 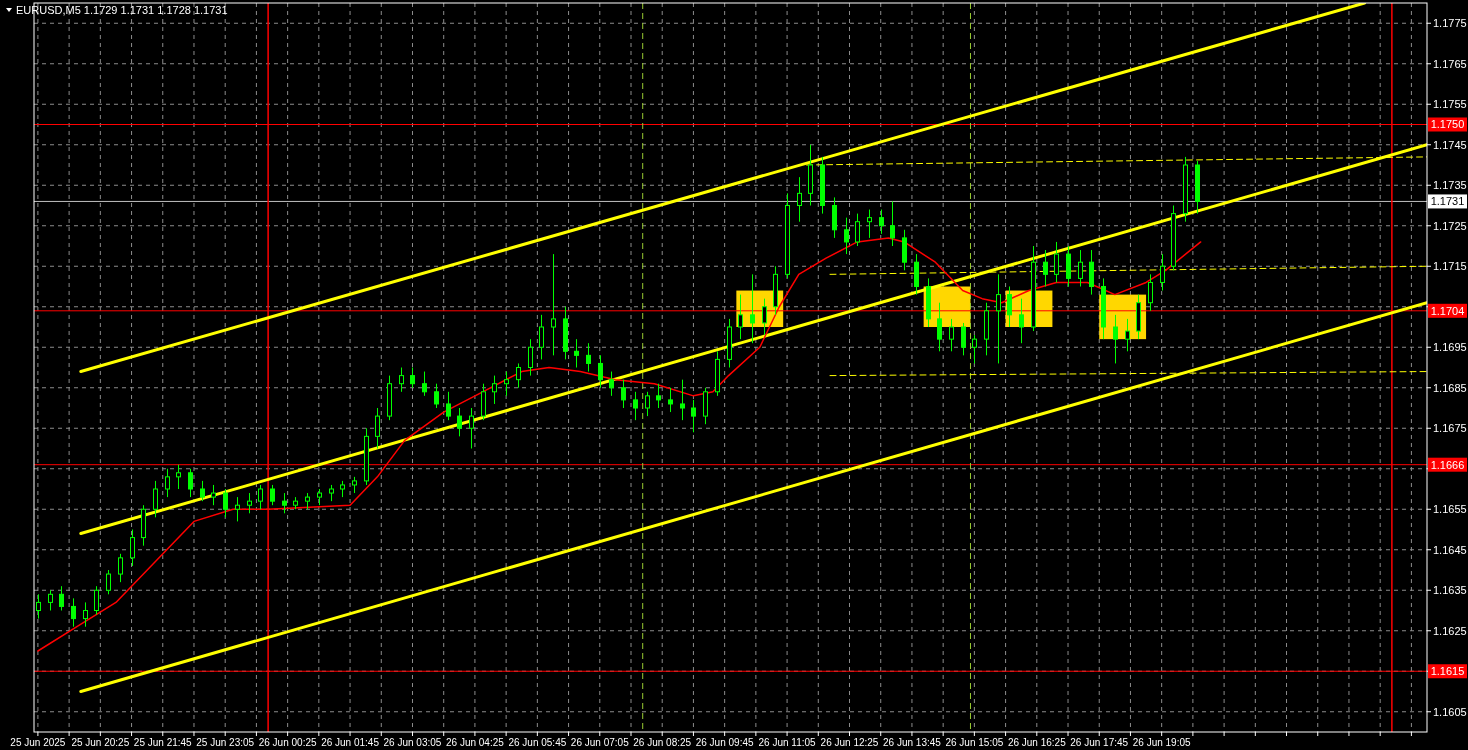 What do you see at coordinates (100, 742) in the screenshot?
I see `x-tick-label: 25 Jun 20:25` at bounding box center [100, 742].